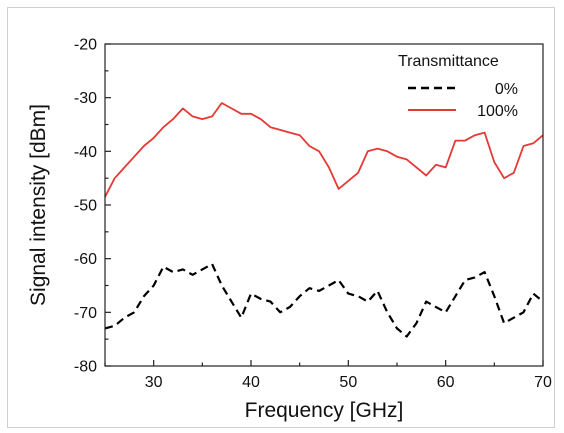 The image size is (564, 433). Describe the element at coordinates (543, 382) in the screenshot. I see `x-tick-label: 70` at that location.